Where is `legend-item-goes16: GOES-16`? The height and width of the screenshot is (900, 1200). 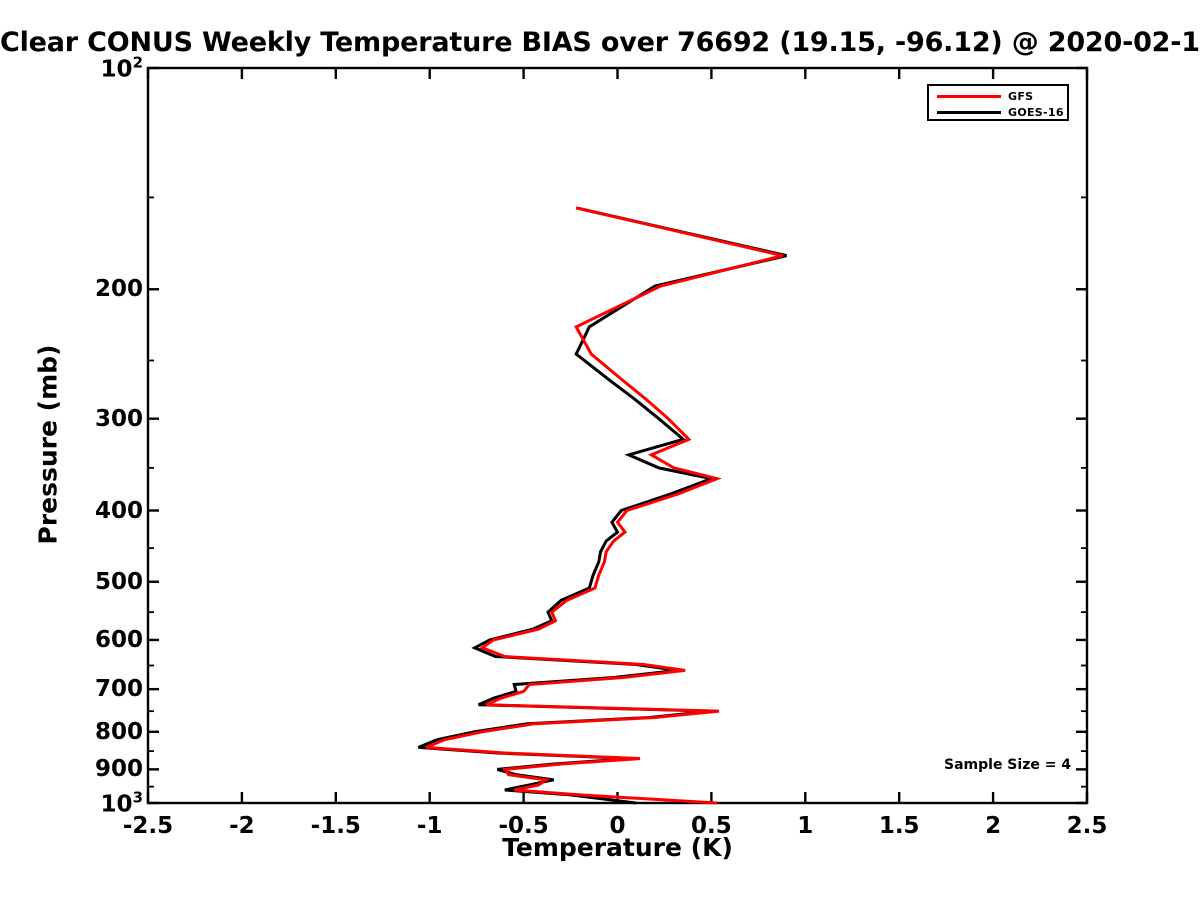
legend-item-goes16: GOES-16 is located at coordinates (998, 112).